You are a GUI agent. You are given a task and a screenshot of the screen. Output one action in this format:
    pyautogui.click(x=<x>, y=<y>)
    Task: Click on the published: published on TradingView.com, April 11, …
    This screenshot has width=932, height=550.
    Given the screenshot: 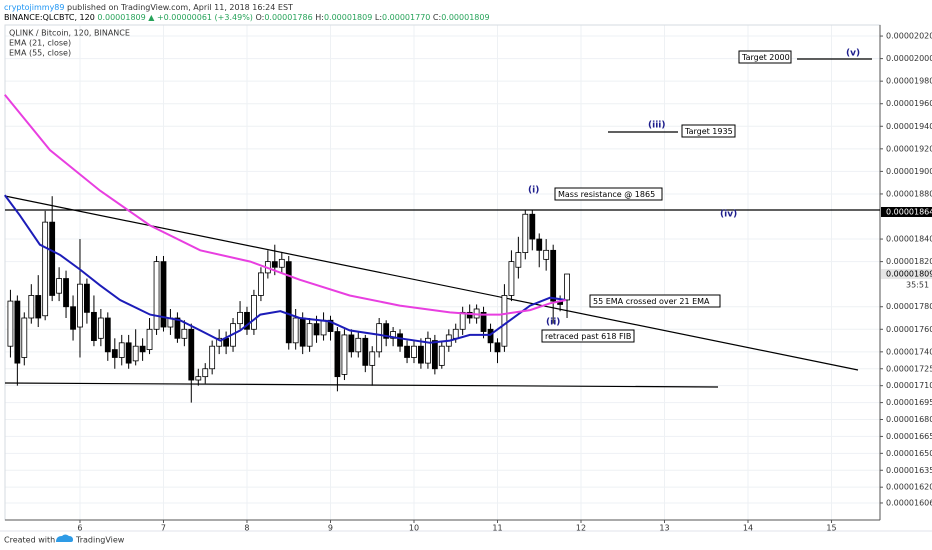 What is the action you would take?
    pyautogui.click(x=178, y=7)
    